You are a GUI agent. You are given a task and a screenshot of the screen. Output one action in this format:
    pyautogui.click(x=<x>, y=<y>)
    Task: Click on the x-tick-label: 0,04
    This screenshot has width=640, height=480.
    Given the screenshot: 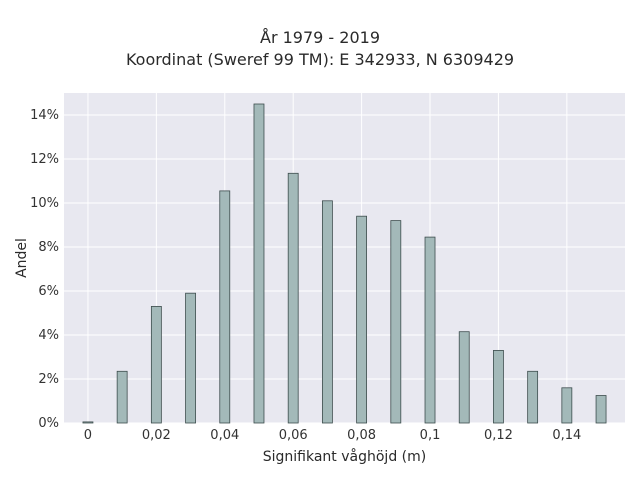 What is the action you would take?
    pyautogui.click(x=224, y=435)
    